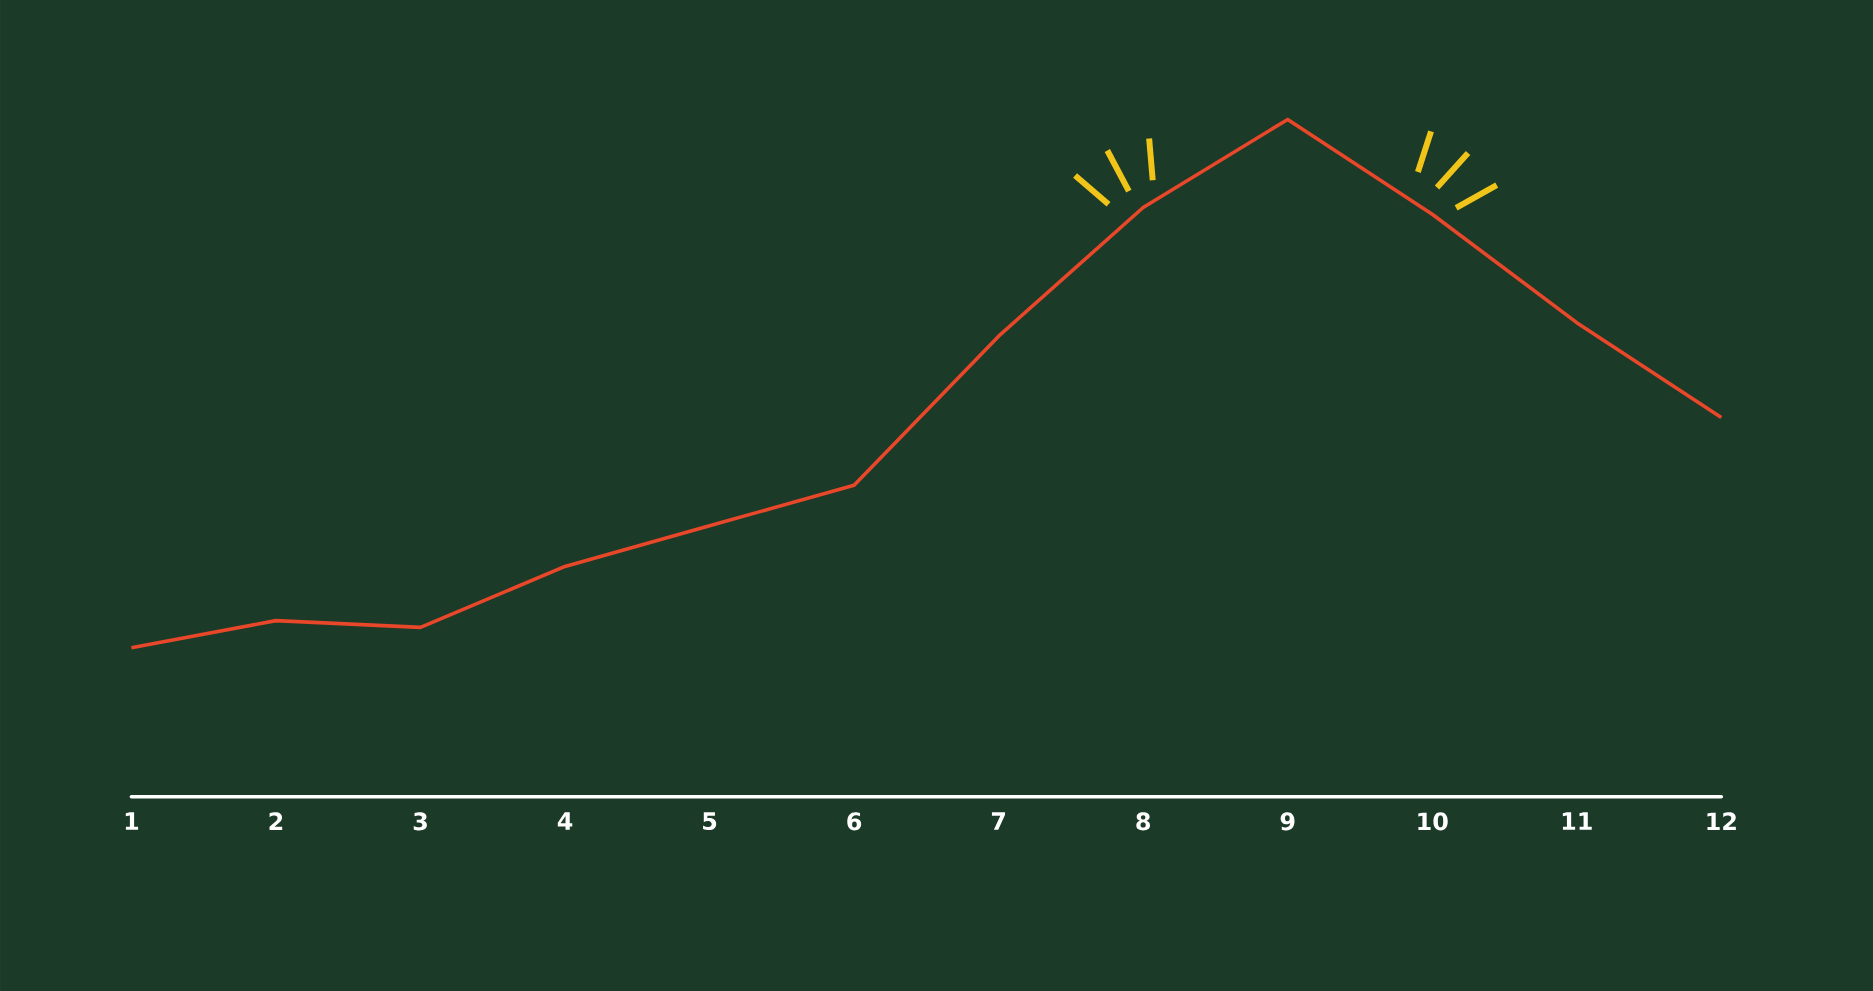 The height and width of the screenshot is (991, 1873). I want to click on x-tick-label: 4, so click(565, 821).